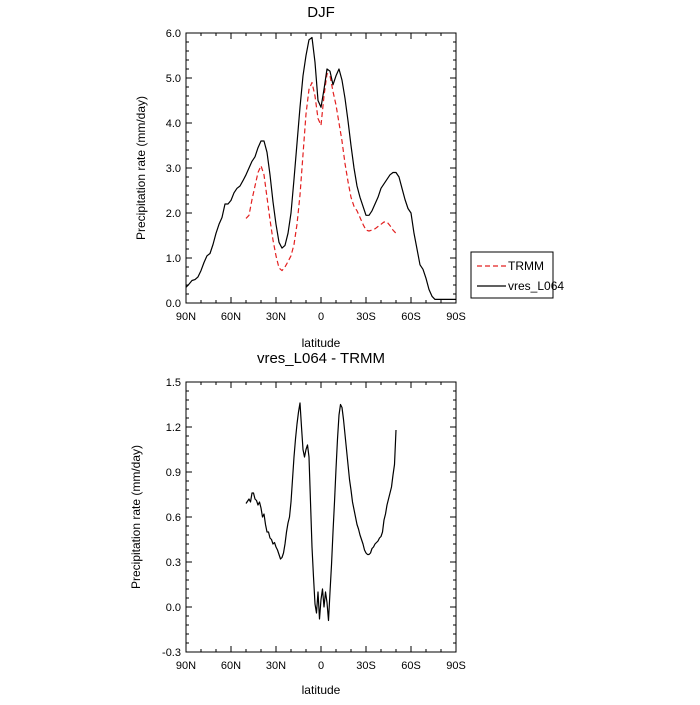 The height and width of the screenshot is (705, 700). What do you see at coordinates (512, 275) in the screenshot?
I see `legend-box` at bounding box center [512, 275].